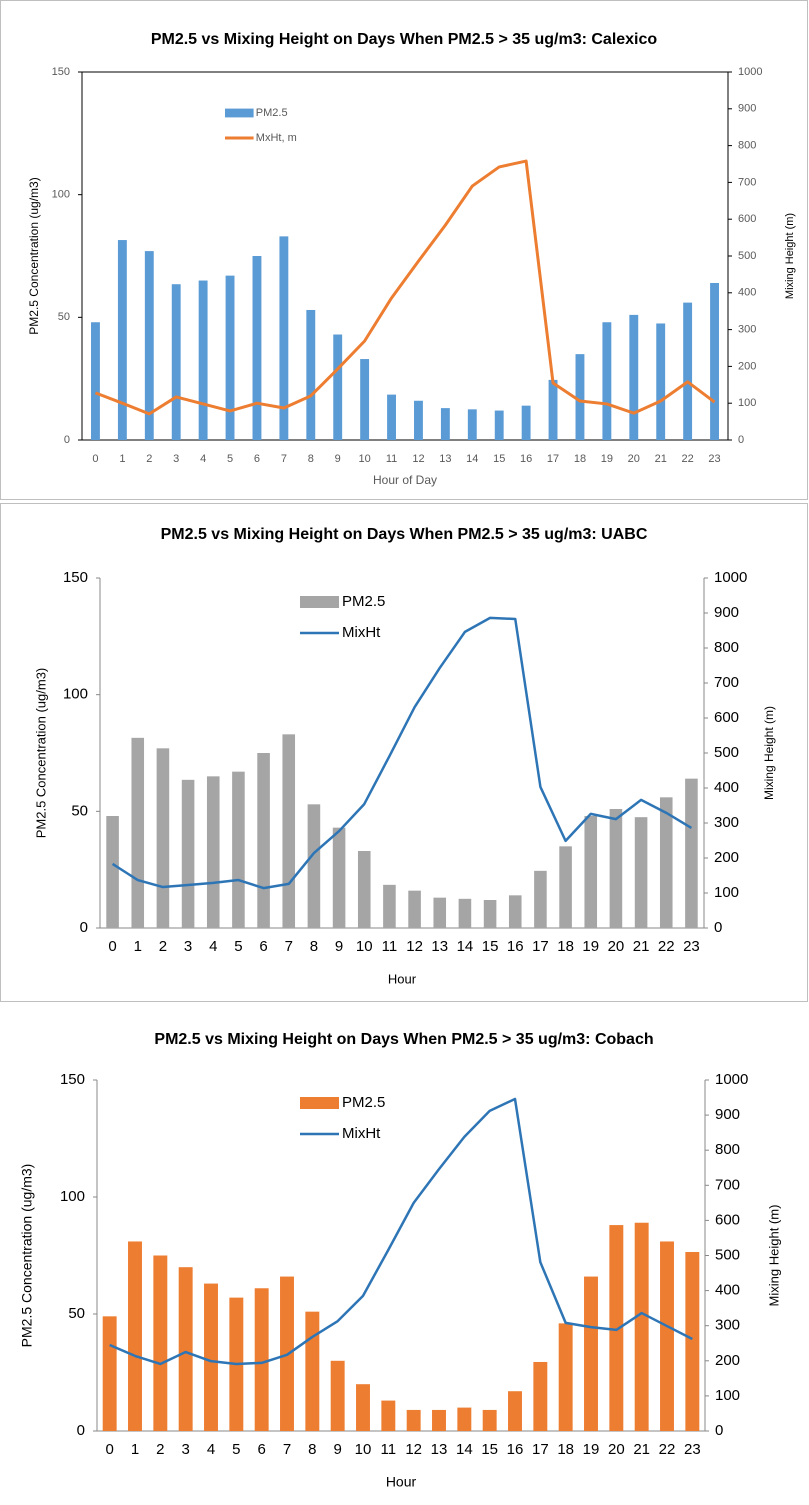  What do you see at coordinates (747, 146) in the screenshot?
I see `y2-tick-label: 800` at bounding box center [747, 146].